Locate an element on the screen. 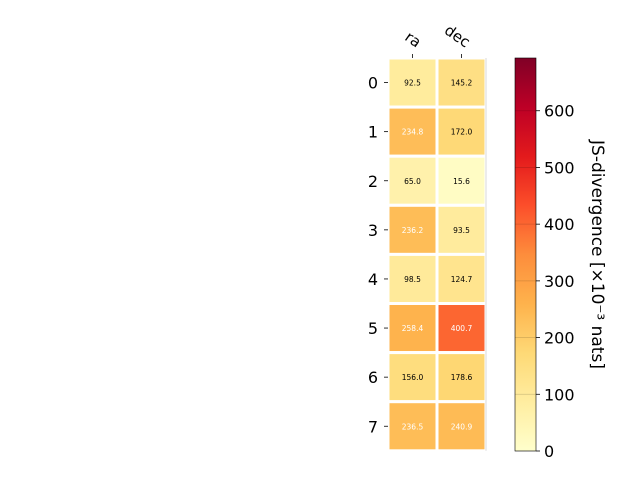  cell-value-label: 145.2 is located at coordinates (462, 83).